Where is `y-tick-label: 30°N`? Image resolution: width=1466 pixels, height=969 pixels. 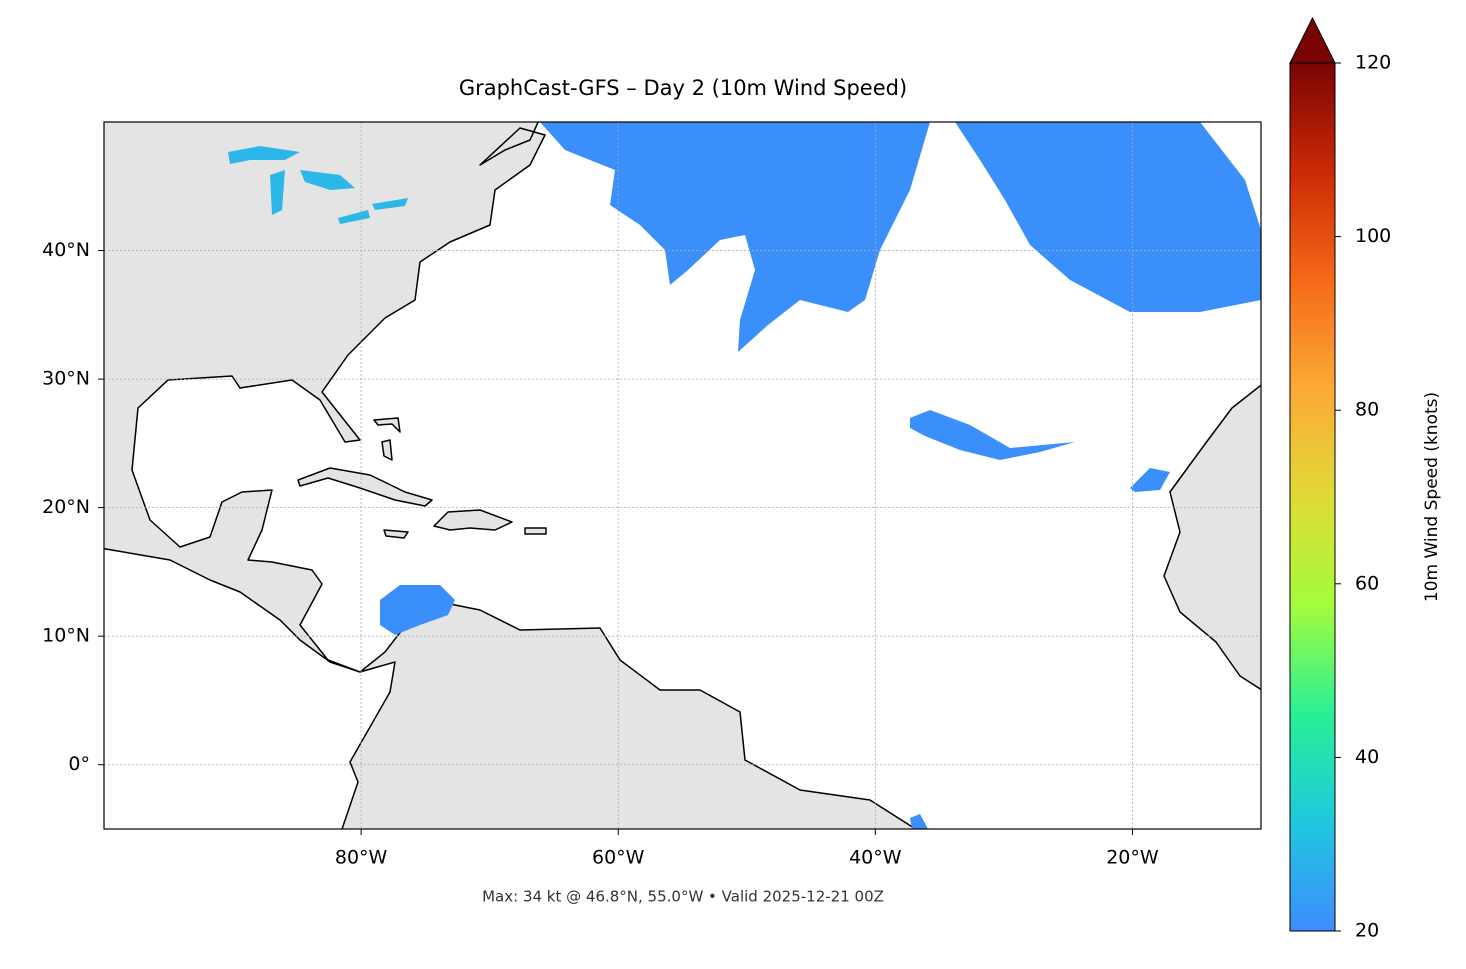
y-tick-label: 30°N is located at coordinates (66, 379).